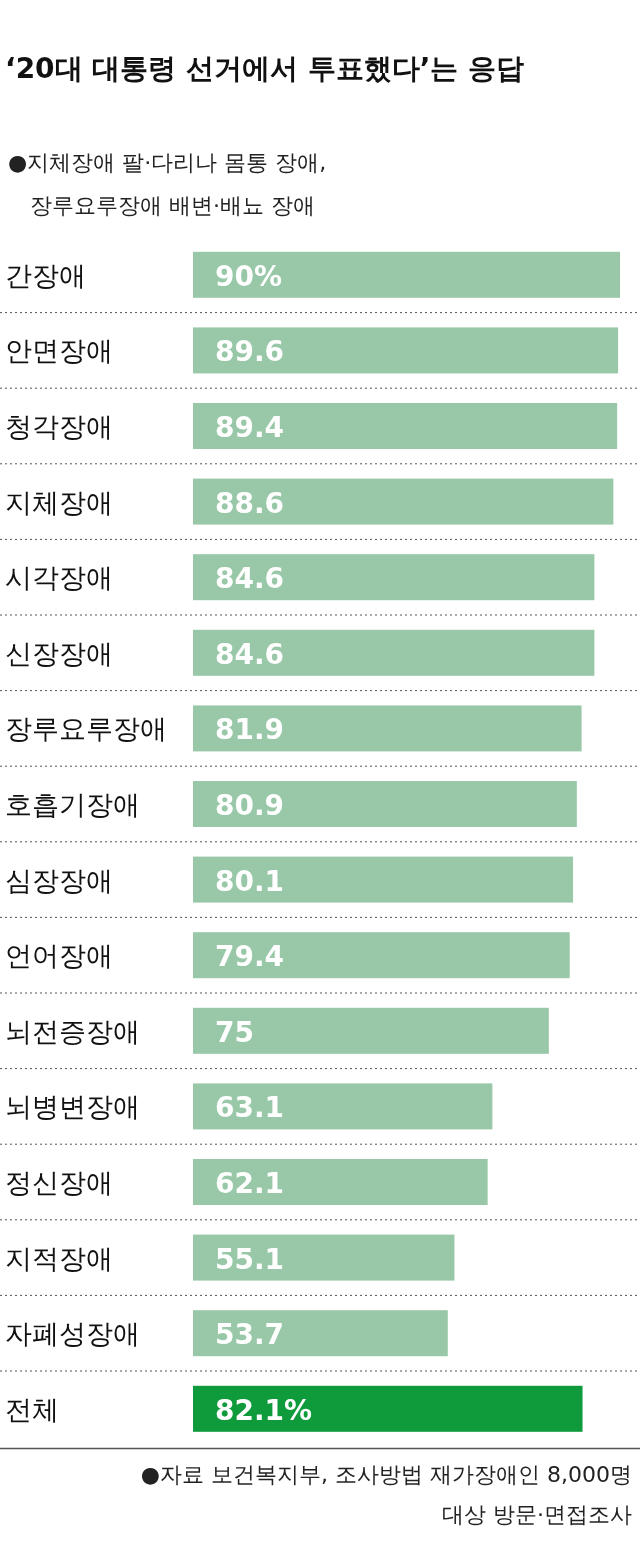  Describe the element at coordinates (250, 1108) in the screenshot. I see `data-label: 63.1` at that location.